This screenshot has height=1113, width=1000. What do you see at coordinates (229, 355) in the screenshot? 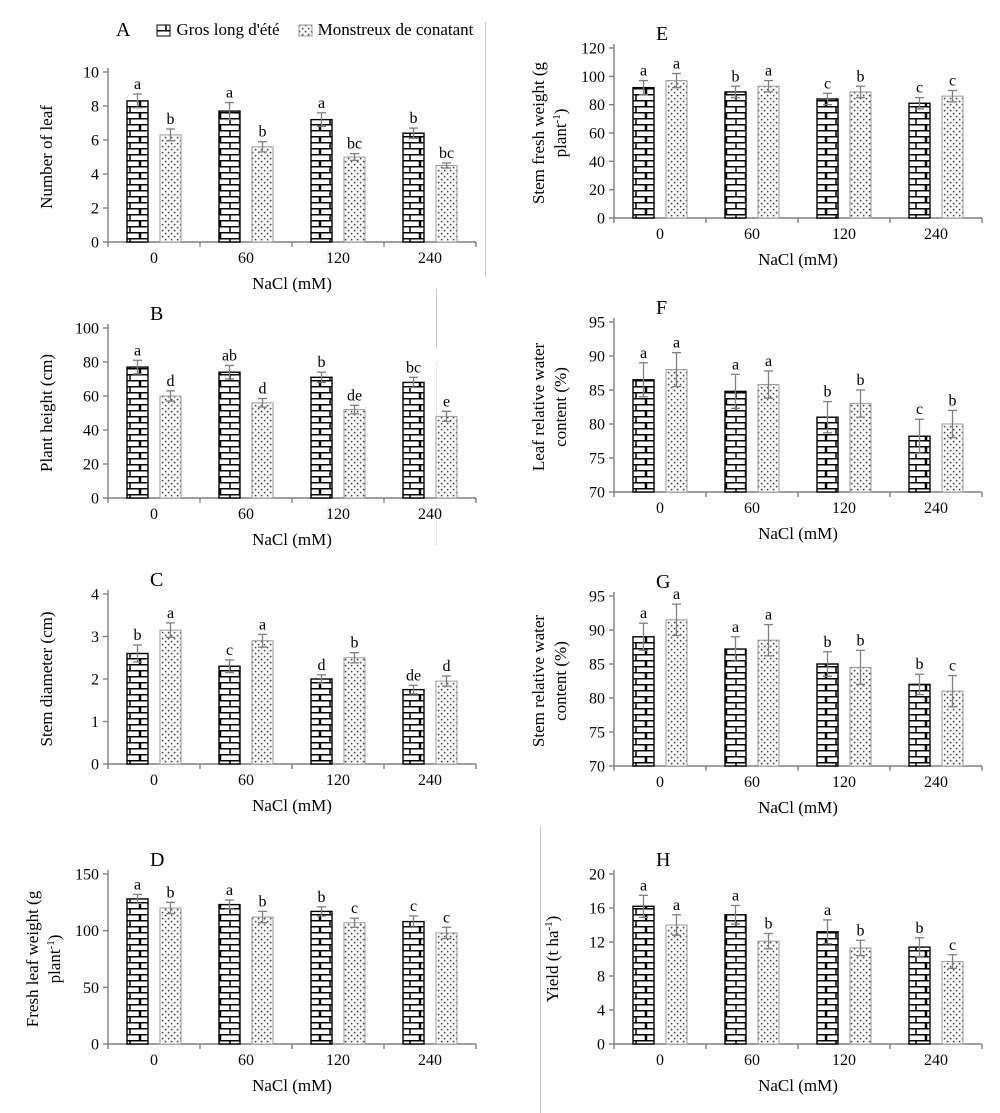
I see `sig-letter: ab` at bounding box center [229, 355].